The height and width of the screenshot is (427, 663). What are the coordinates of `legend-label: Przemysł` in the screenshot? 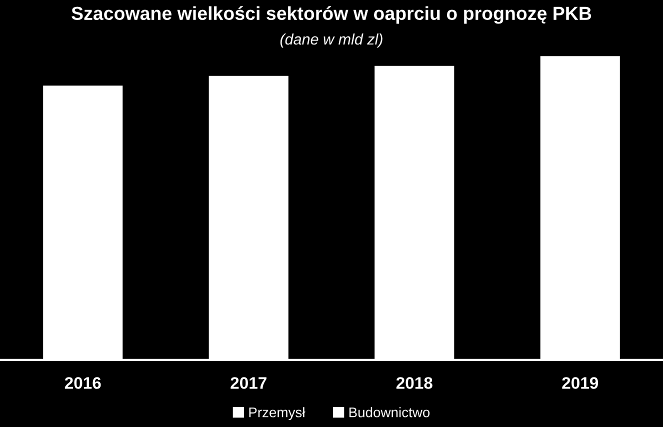 It's located at (277, 413).